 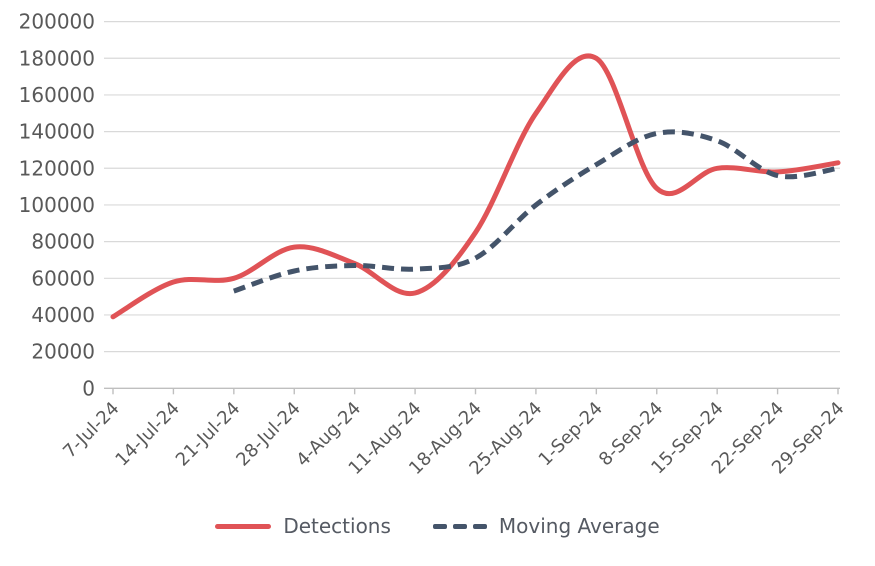 What do you see at coordinates (57, 132) in the screenshot?
I see `y-tick-label: 140000` at bounding box center [57, 132].